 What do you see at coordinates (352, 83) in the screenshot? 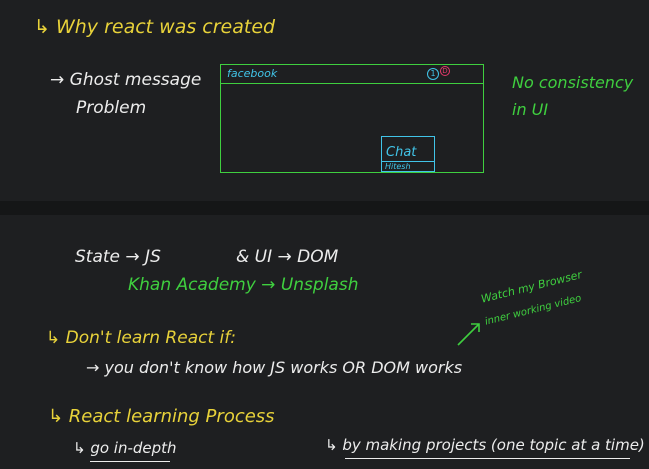
I see `facebook-header-line` at bounding box center [352, 83].